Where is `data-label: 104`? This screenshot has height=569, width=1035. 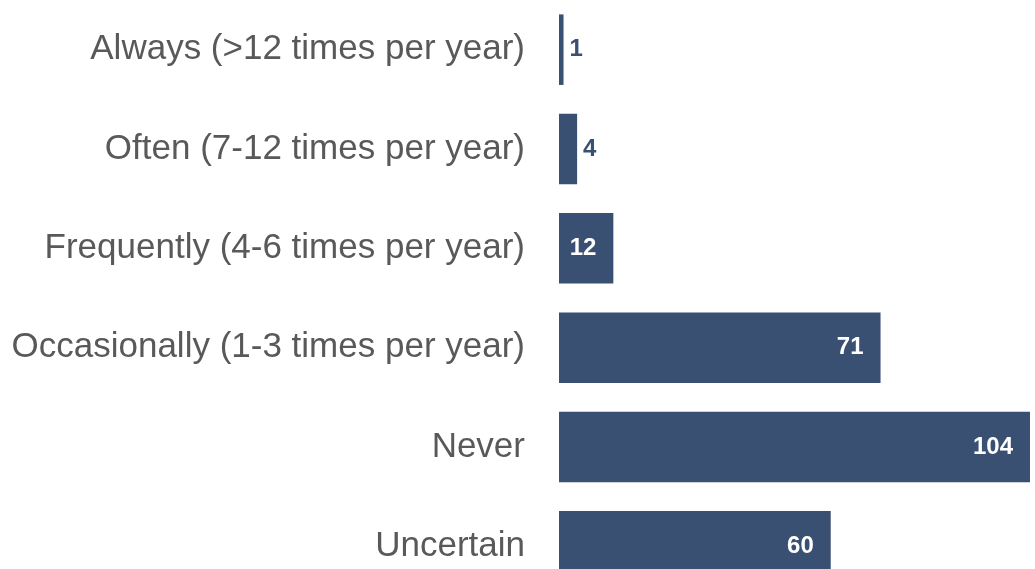 data-label: 104 is located at coordinates (993, 445).